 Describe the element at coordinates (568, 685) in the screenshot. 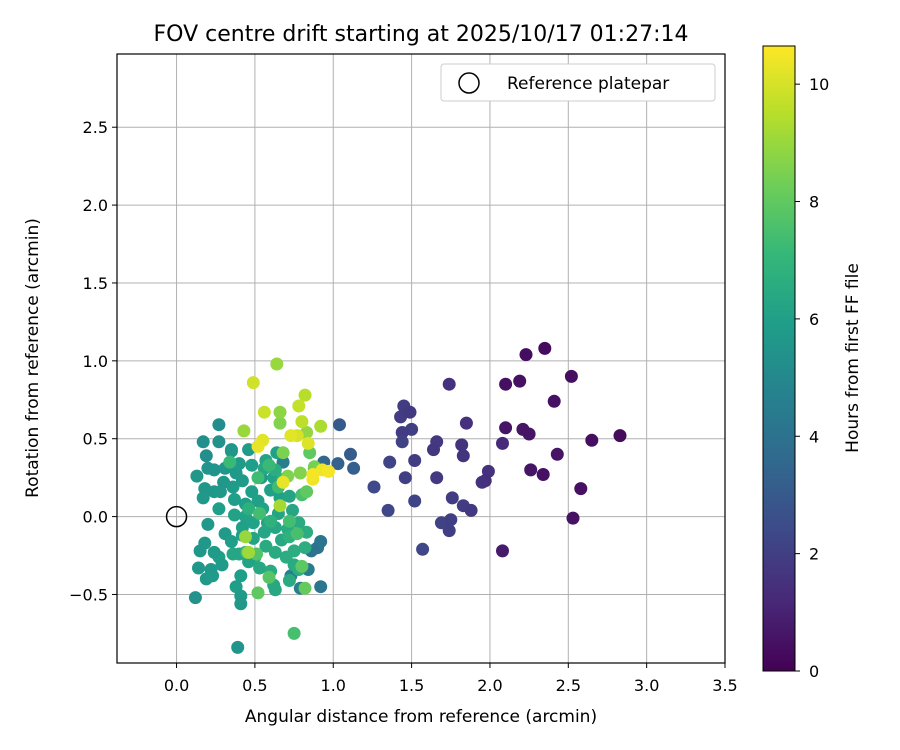

I see `x-tick-label: 2.5` at that location.